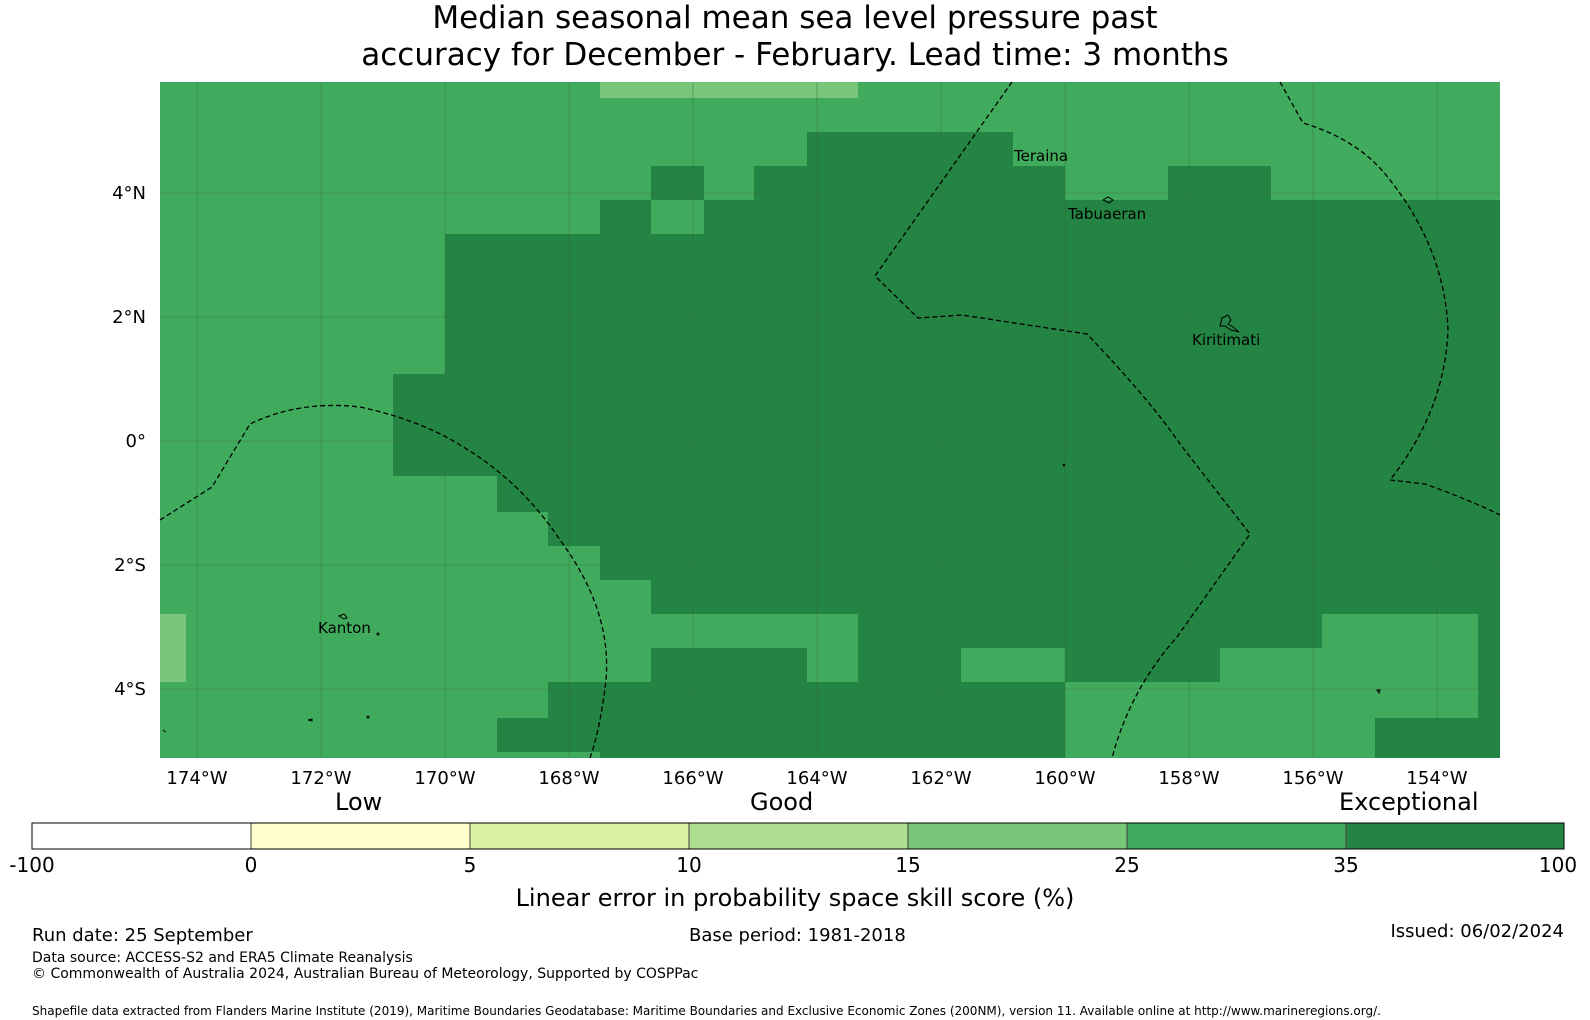 The image size is (1590, 1020). I want to click on lon-label: 158°W, so click(1188, 778).